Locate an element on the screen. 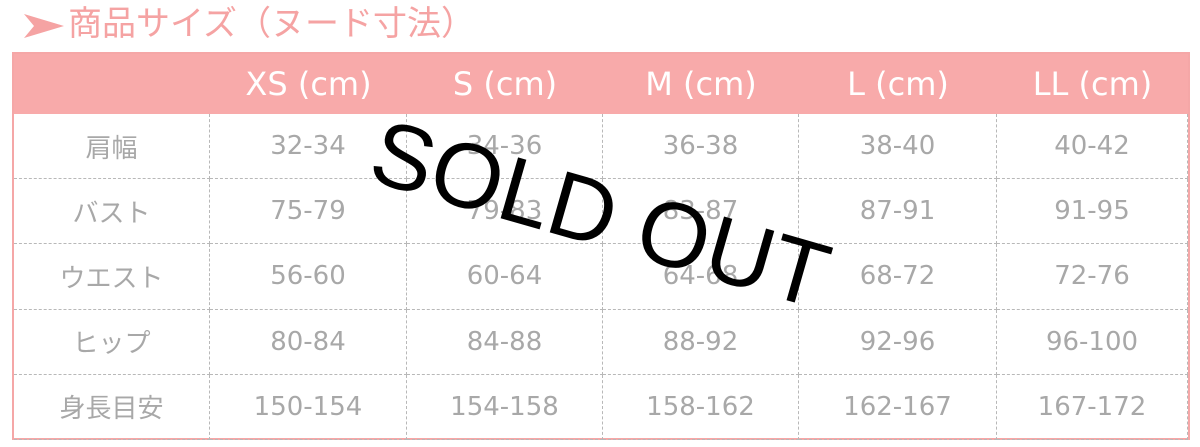  size-value: 32-34 is located at coordinates (308, 147).